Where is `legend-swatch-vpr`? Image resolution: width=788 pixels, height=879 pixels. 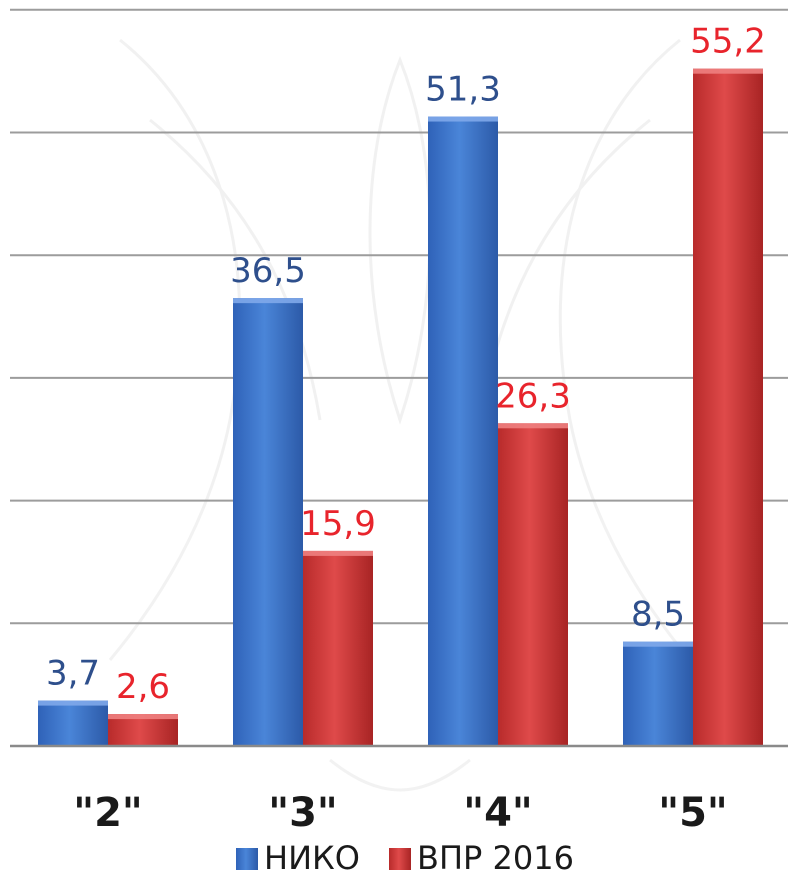
legend-swatch-vpr is located at coordinates (400, 859).